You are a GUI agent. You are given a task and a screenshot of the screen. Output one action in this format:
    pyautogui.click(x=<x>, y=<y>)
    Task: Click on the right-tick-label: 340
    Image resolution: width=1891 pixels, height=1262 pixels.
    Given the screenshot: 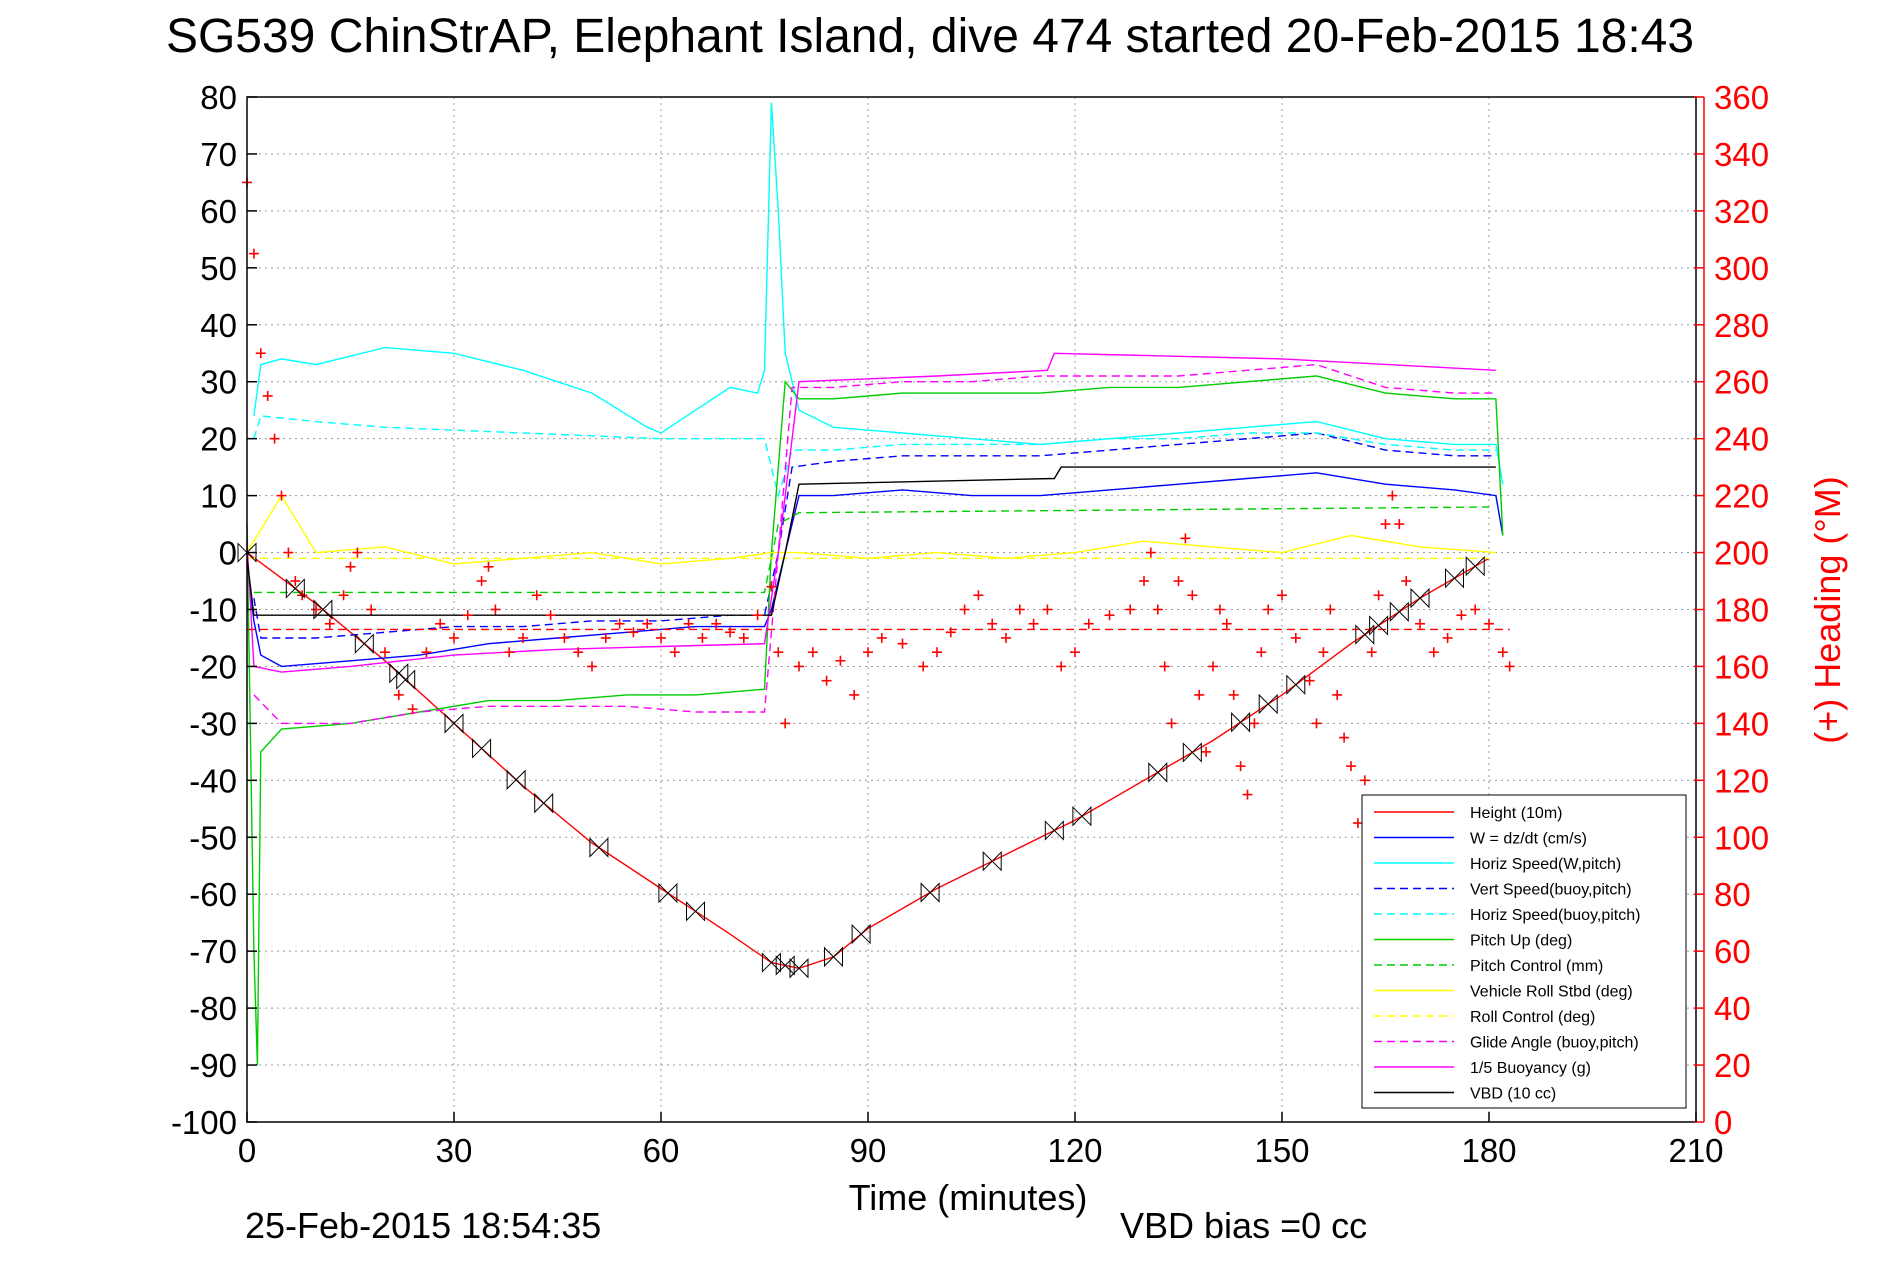 What is the action you would take?
    pyautogui.click(x=1741, y=154)
    